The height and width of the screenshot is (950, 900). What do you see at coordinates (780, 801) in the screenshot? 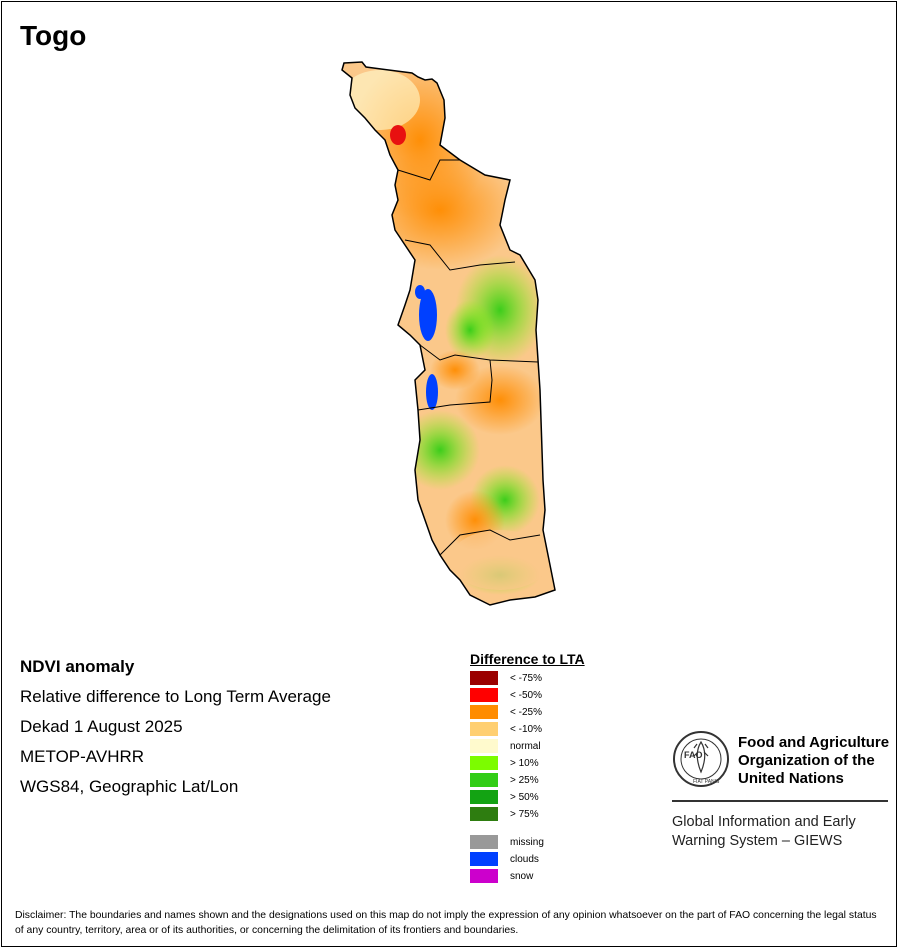
I see `fao-divider` at bounding box center [780, 801].